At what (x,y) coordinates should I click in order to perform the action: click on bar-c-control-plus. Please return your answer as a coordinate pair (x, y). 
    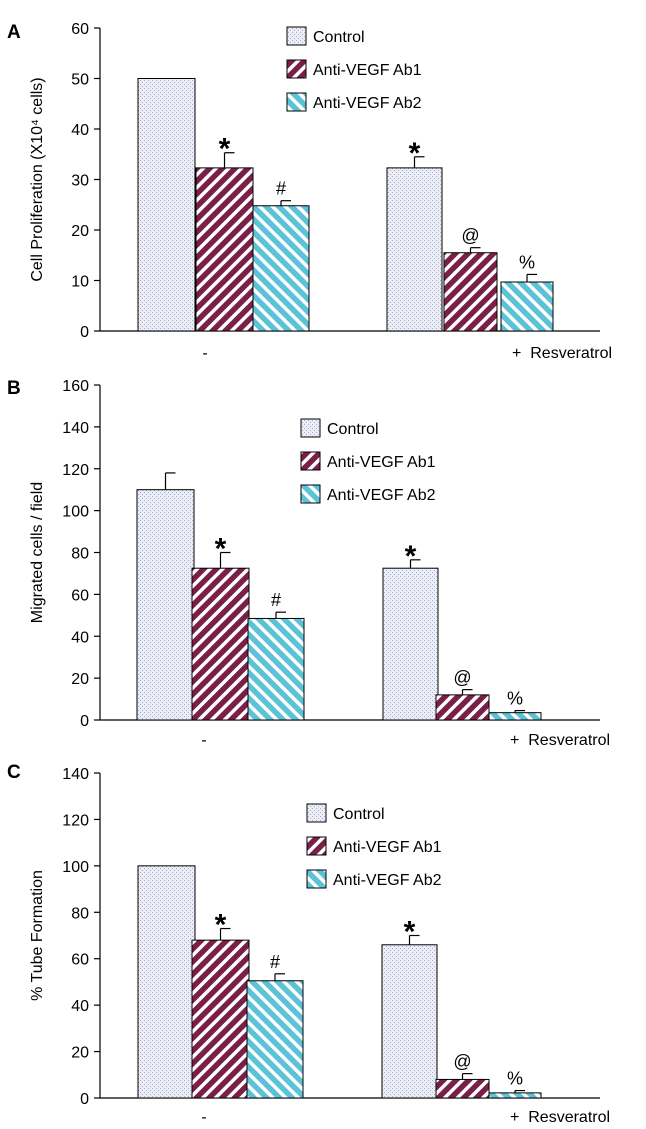
    Looking at the image, I should click on (409, 1021).